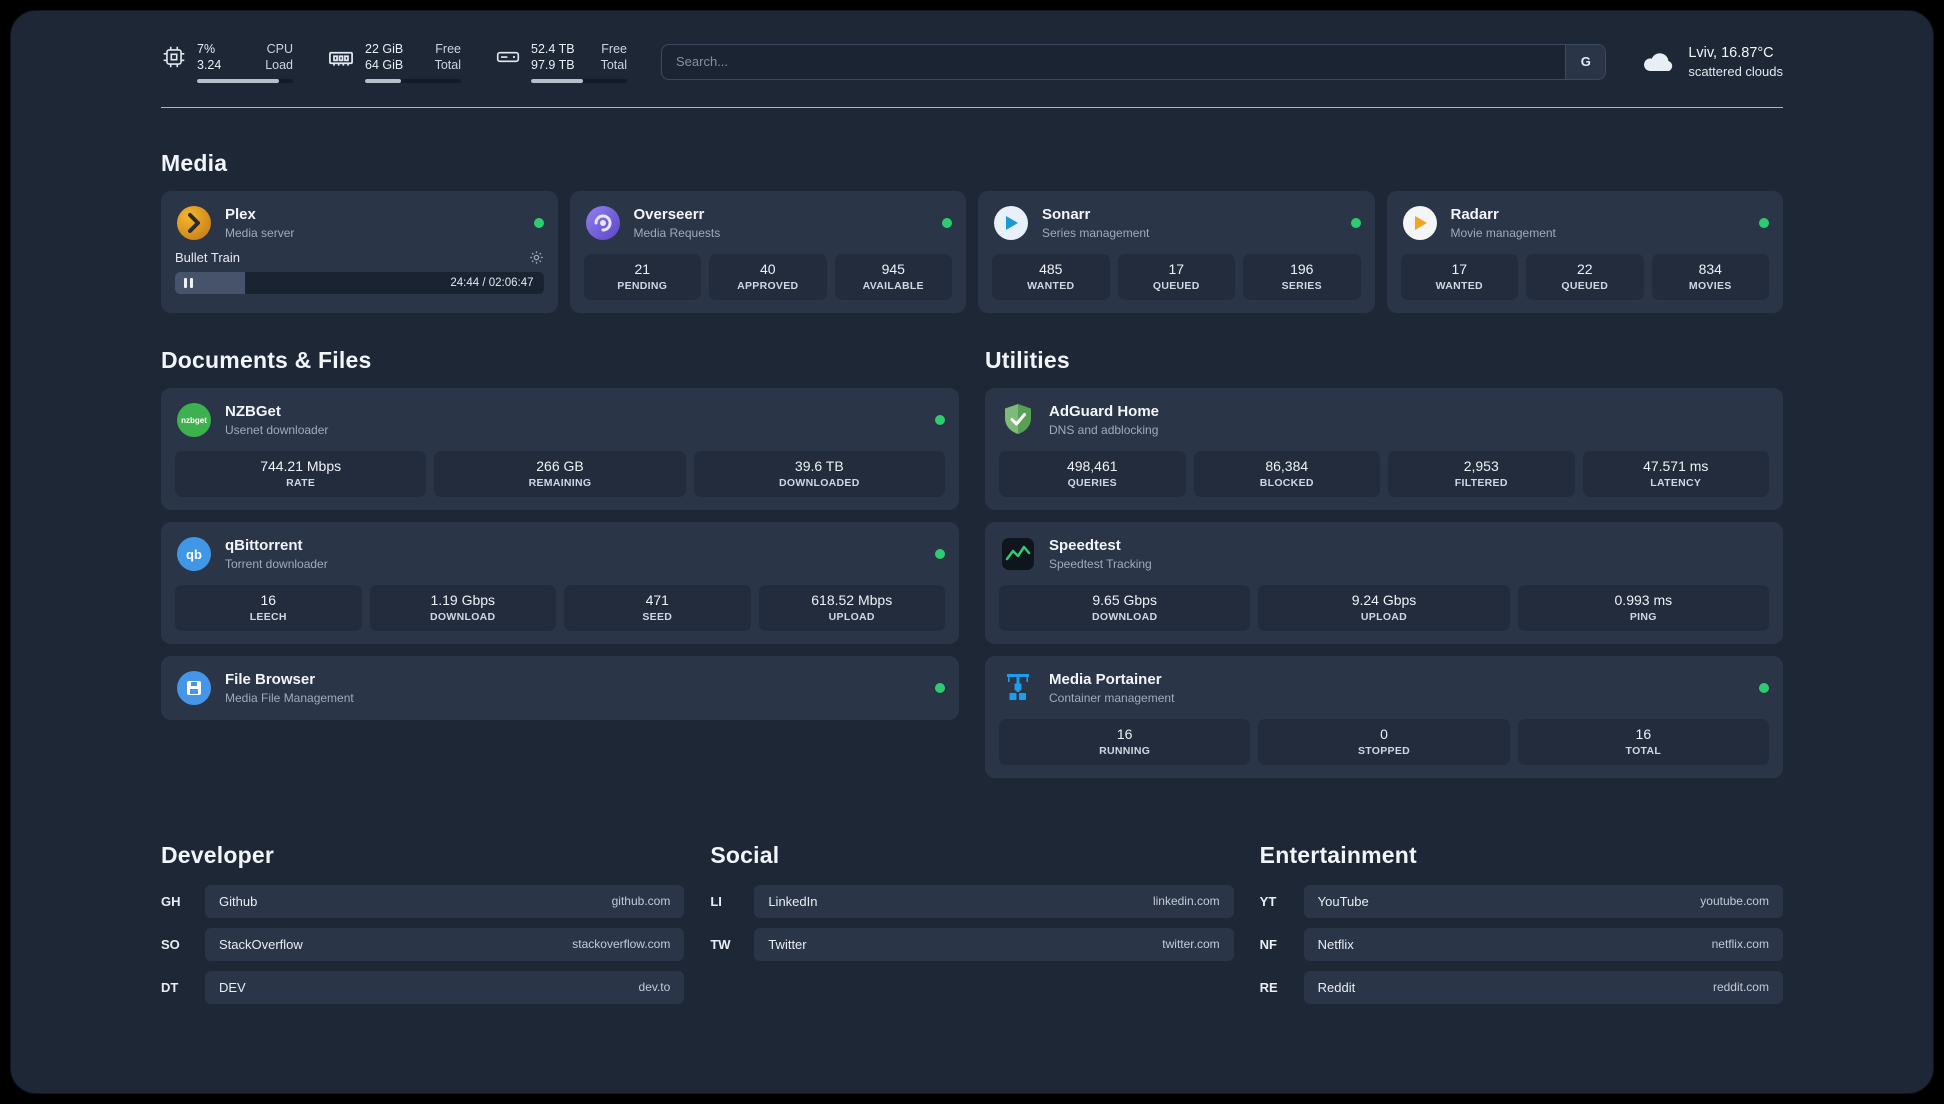 This screenshot has height=1104, width=1944. What do you see at coordinates (210, 282) in the screenshot?
I see `playback-progress-fill` at bounding box center [210, 282].